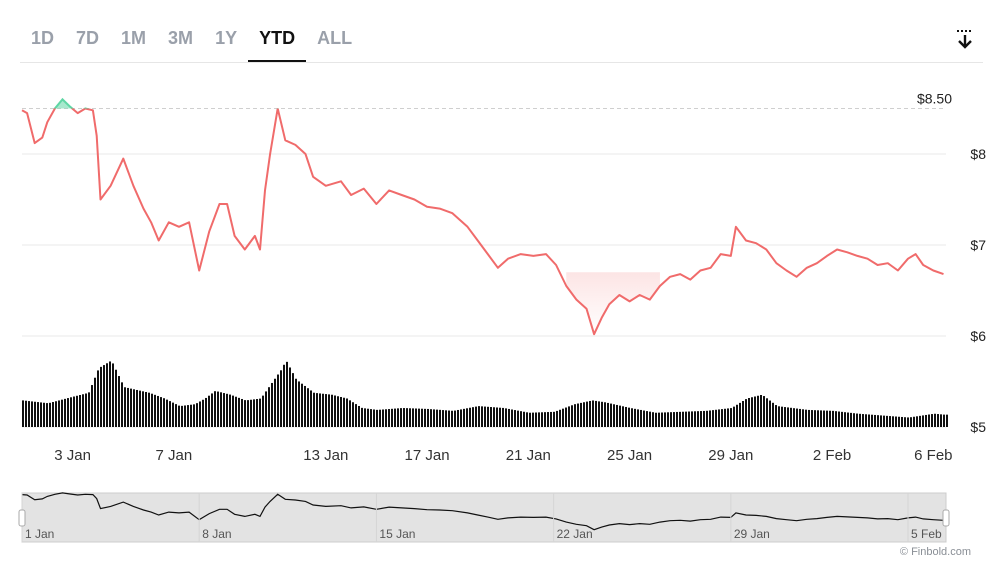 The image size is (997, 578). Describe the element at coordinates (335, 38) in the screenshot. I see `tab-all: ALL` at that location.